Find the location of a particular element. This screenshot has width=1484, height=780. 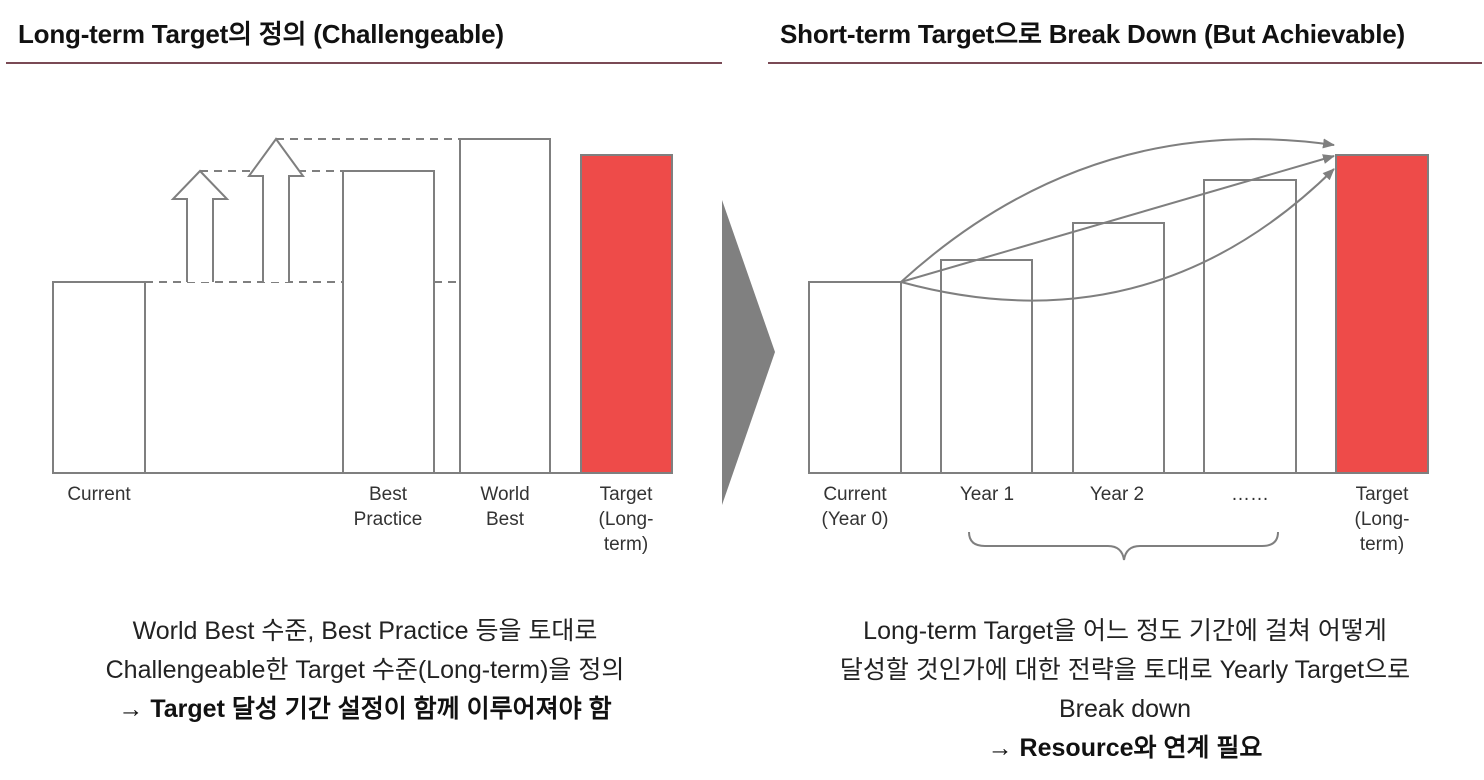

path-arrow-straight is located at coordinates (1117, 218).